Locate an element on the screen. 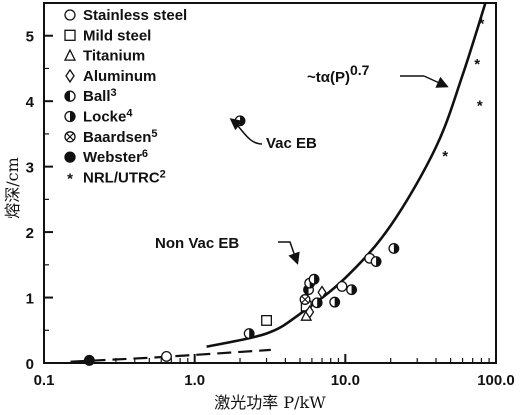 Image resolution: width=520 pixels, height=415 pixels. legend-marker-nrl: * is located at coordinates (70, 178).